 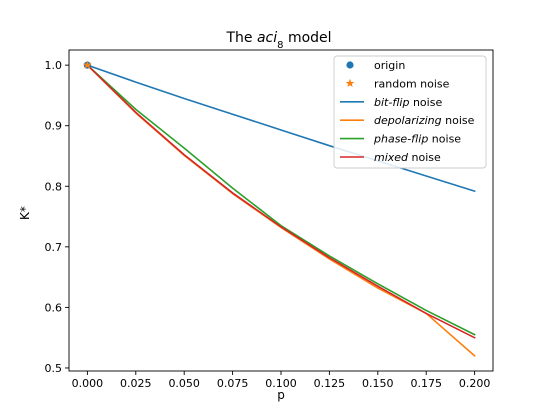 I want to click on x-tick-label: 0.125, so click(x=330, y=383).